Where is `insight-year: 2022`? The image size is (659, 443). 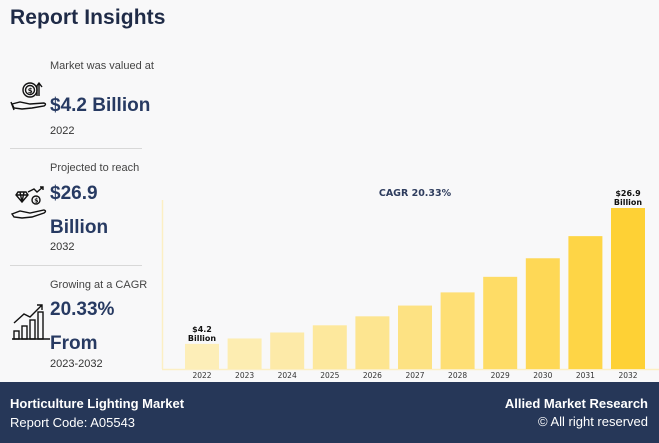
insight-year: 2022 is located at coordinates (62, 131).